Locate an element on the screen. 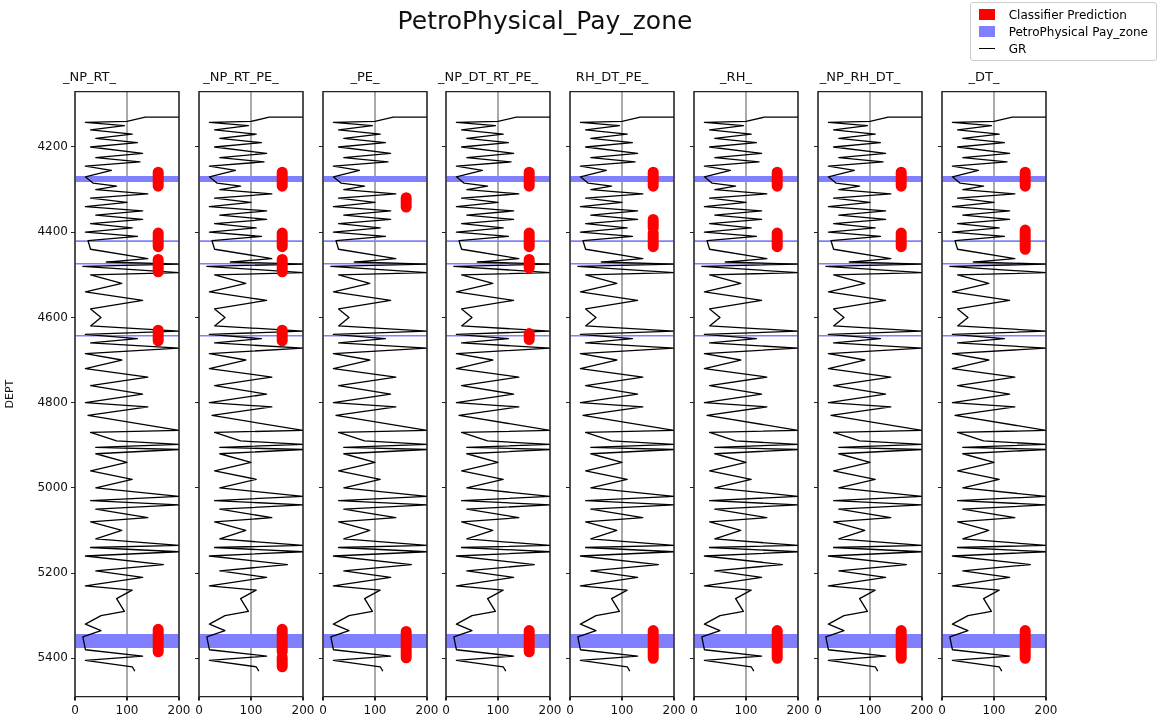 The height and width of the screenshot is (721, 1163). chart-title: _DT_ is located at coordinates (983, 77).